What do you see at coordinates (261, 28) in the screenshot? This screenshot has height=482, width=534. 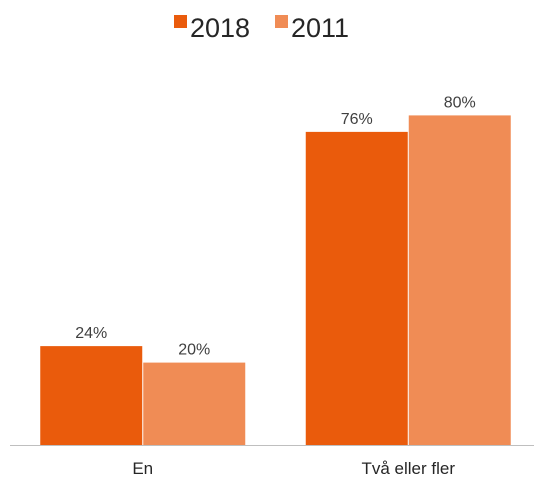 I see `legend: 2018 2011` at bounding box center [261, 28].